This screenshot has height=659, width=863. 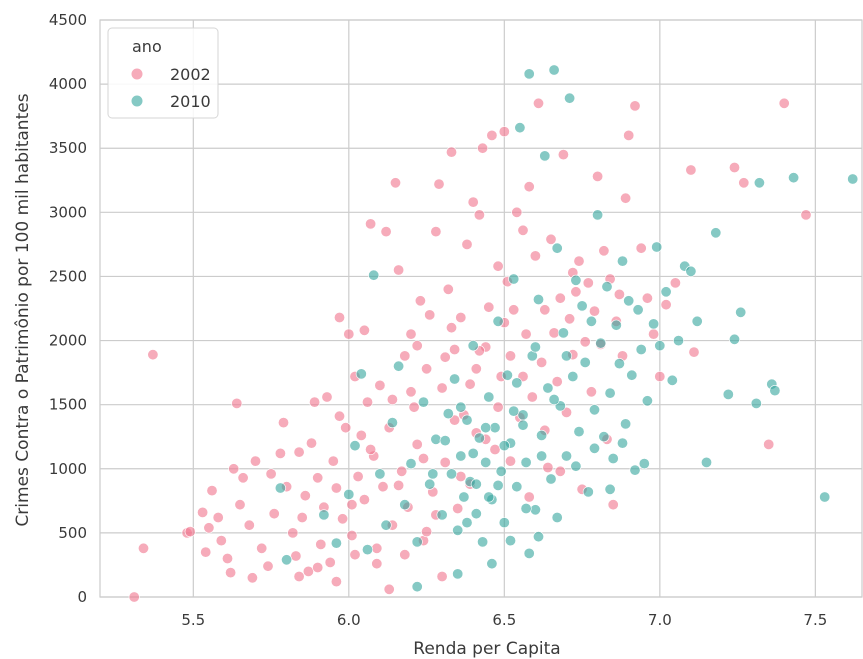 I want to click on legend: ano 2002 2010, so click(x=163, y=73).